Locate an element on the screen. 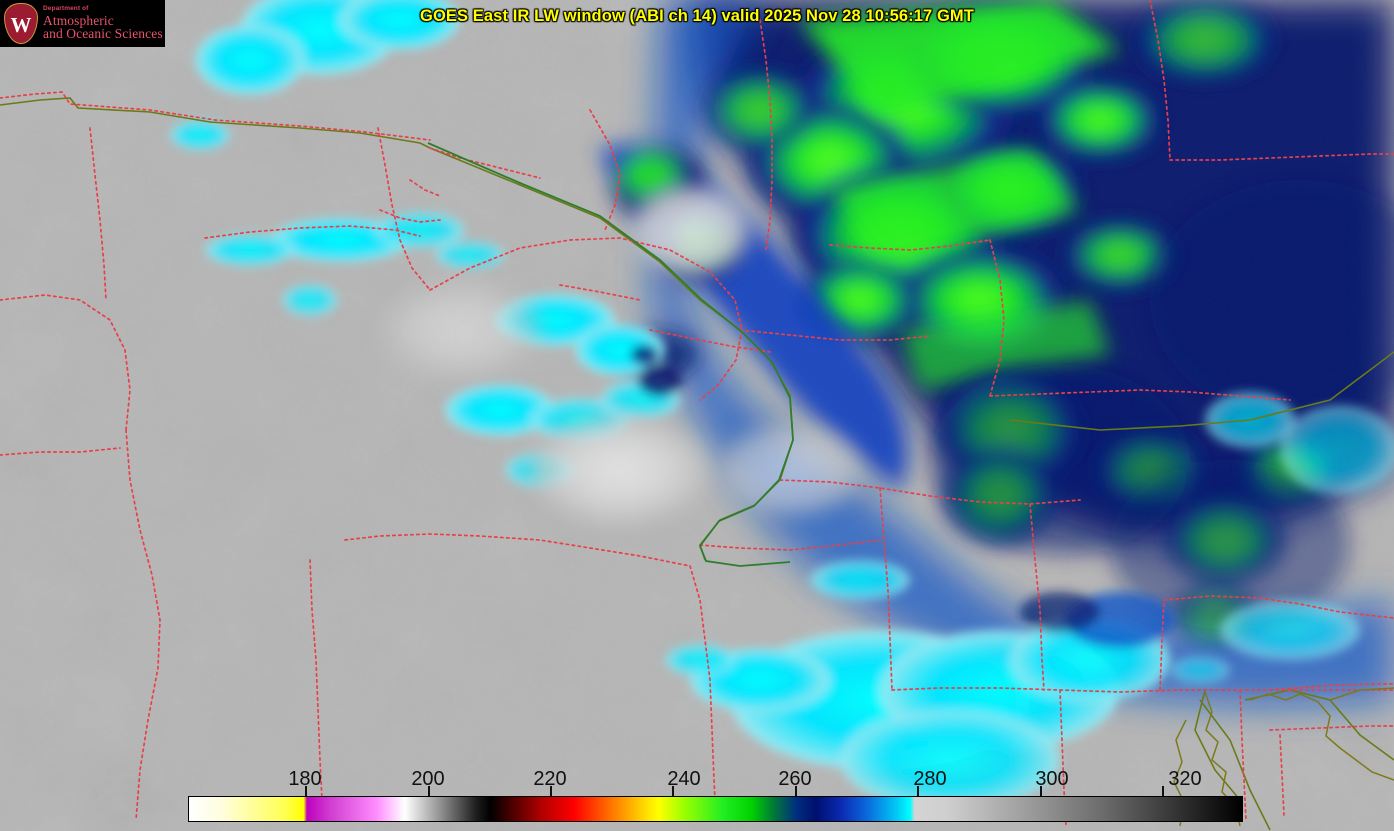 The width and height of the screenshot is (1394, 831). crest-letter: W is located at coordinates (21, 24).